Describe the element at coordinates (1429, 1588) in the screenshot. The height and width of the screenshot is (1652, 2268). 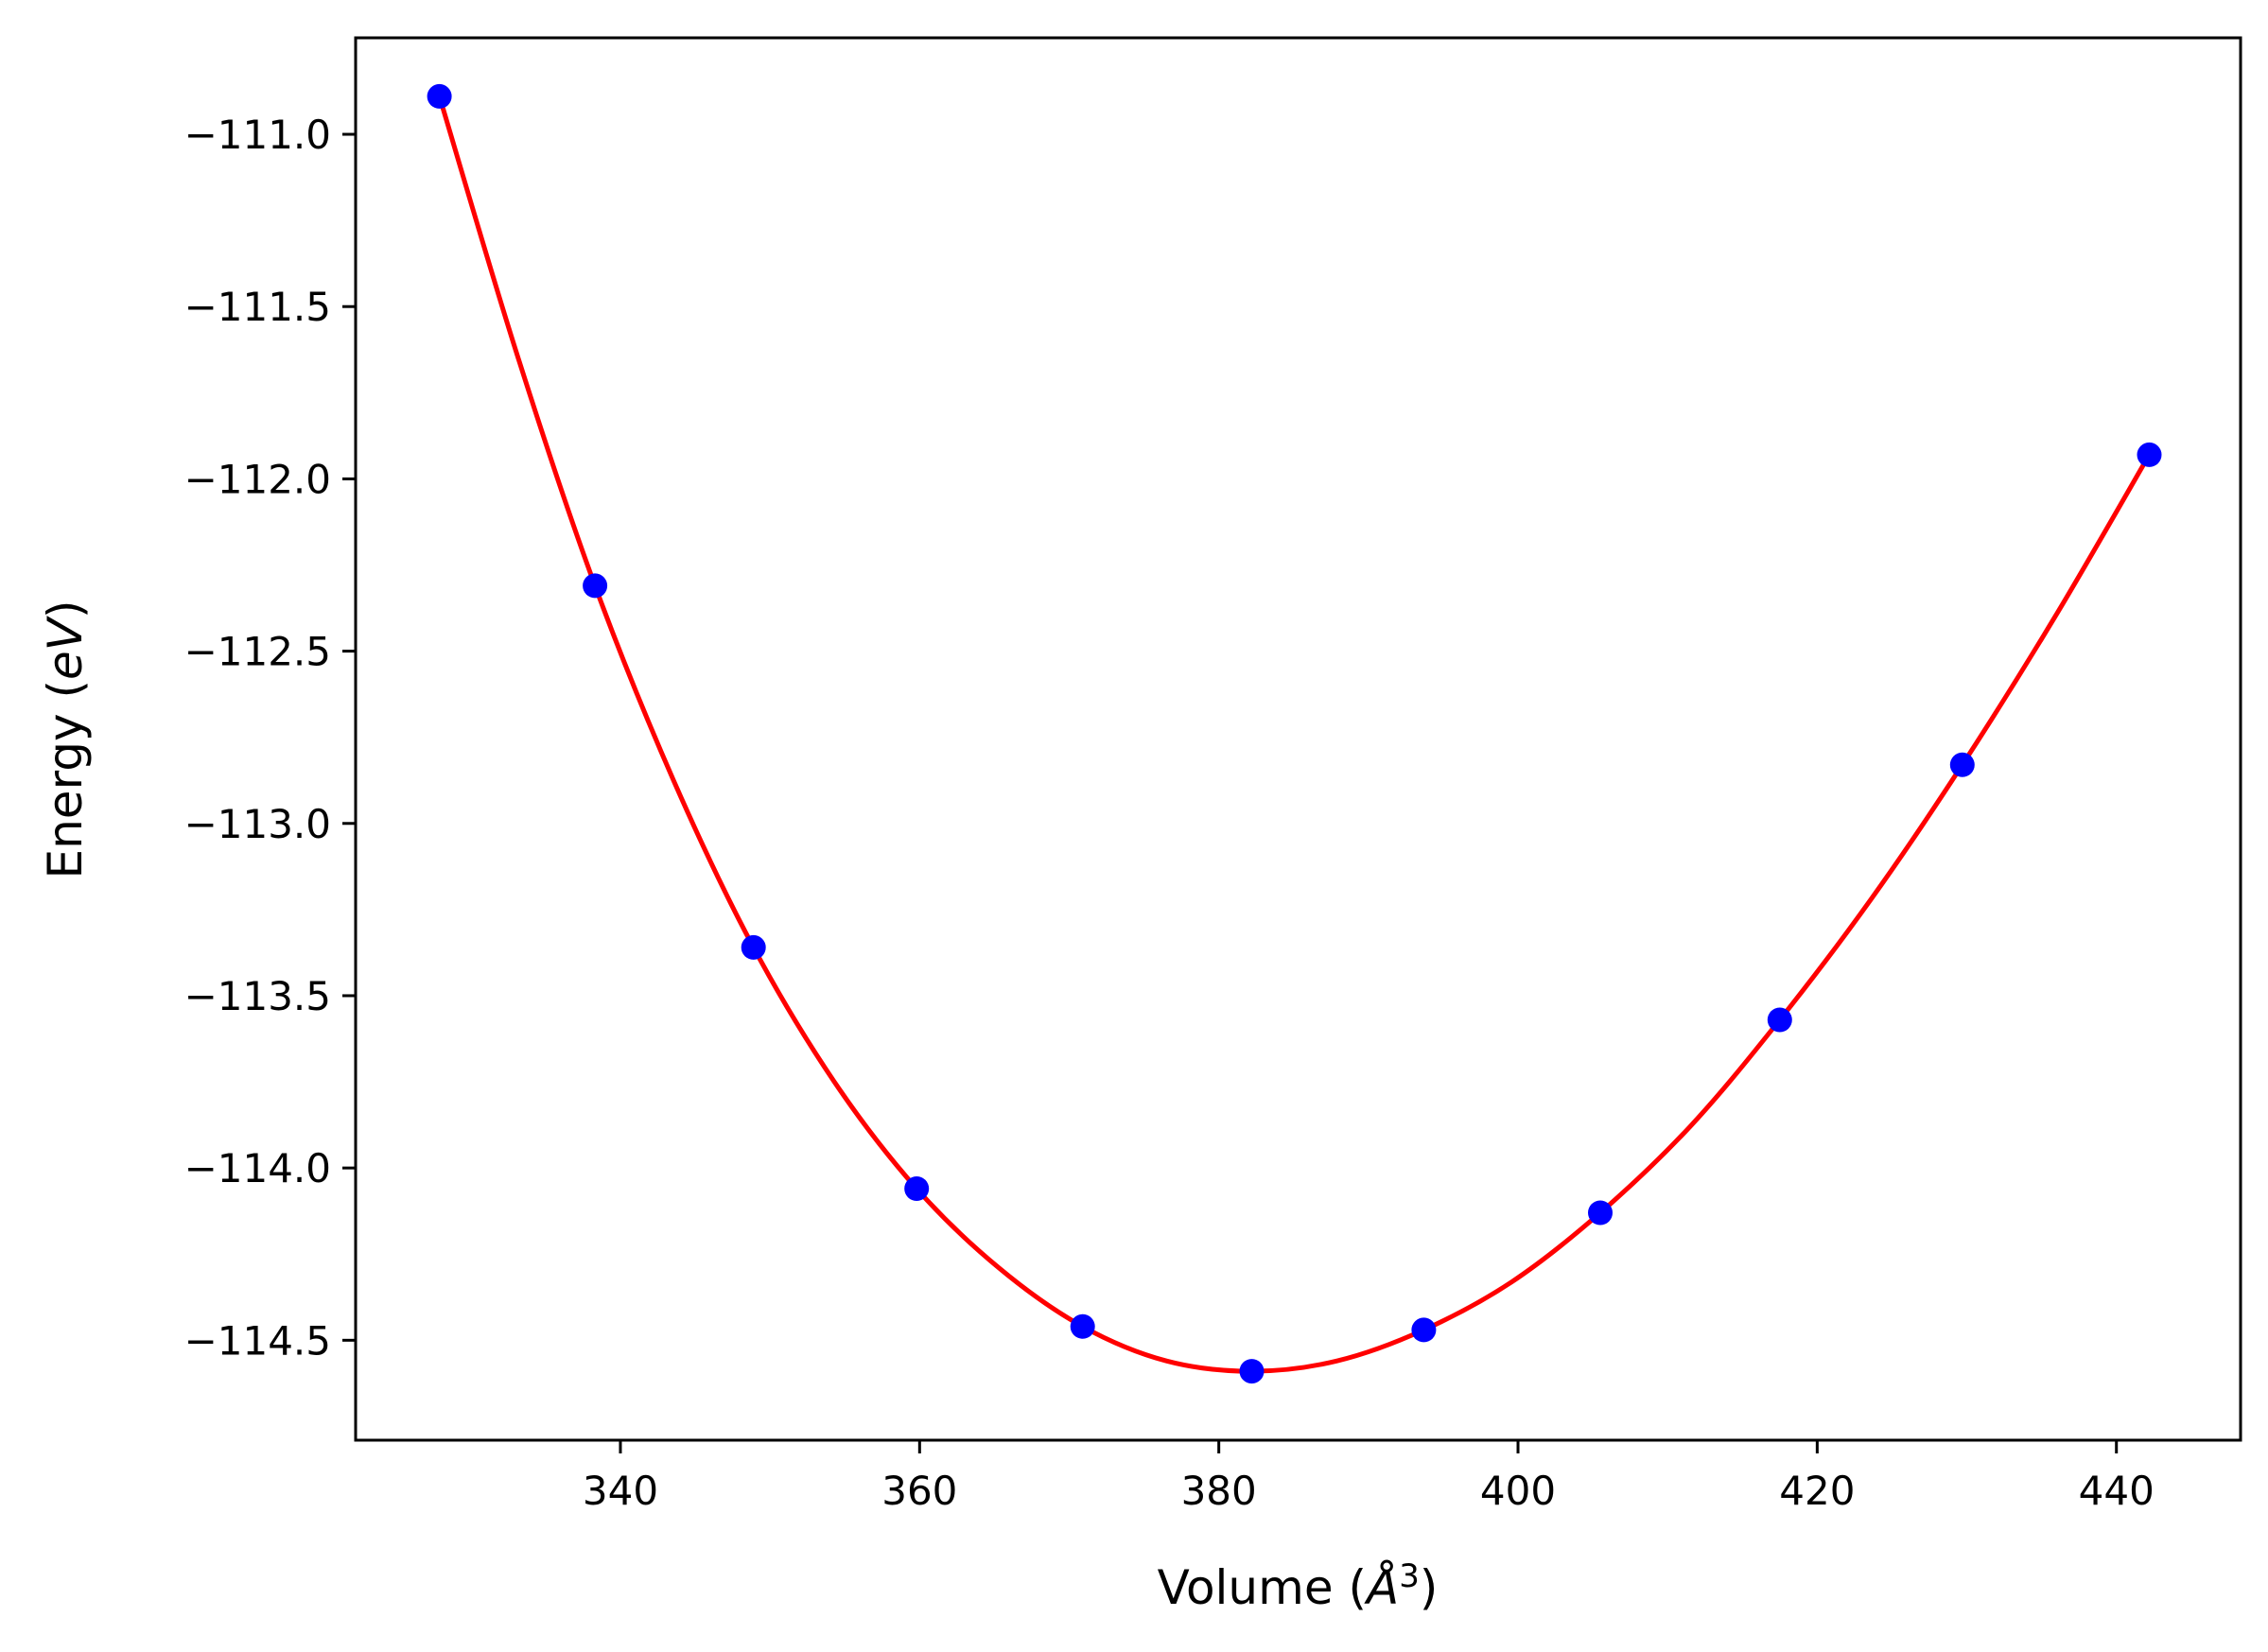
I see `x-axis-label-close: )` at that location.